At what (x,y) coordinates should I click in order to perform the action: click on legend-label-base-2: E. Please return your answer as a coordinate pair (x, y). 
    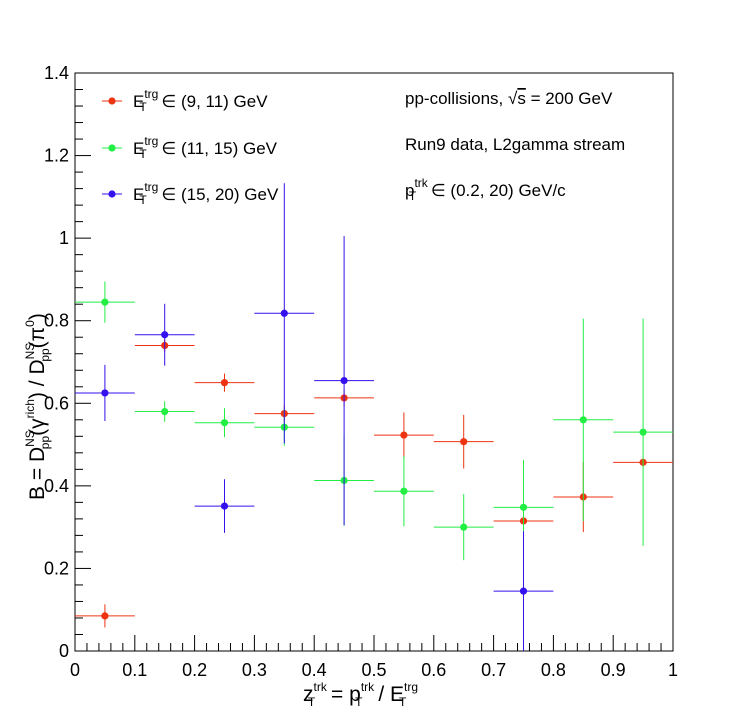
    Looking at the image, I should click on (138, 194).